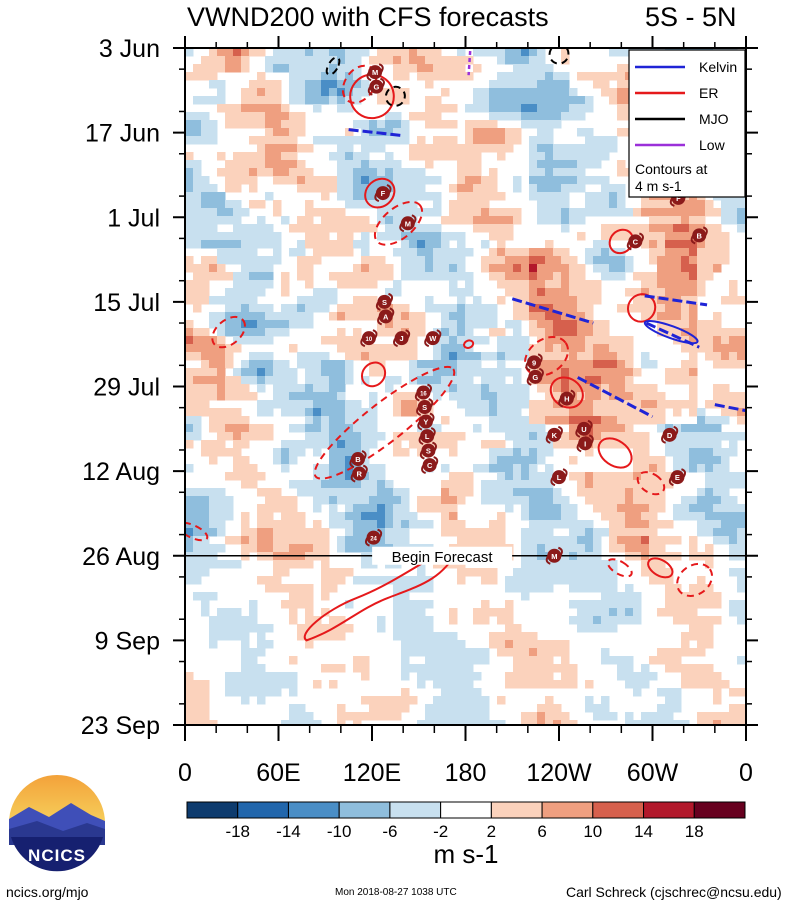 The width and height of the screenshot is (809, 907). I want to click on storm-marker: 16, so click(423, 392).